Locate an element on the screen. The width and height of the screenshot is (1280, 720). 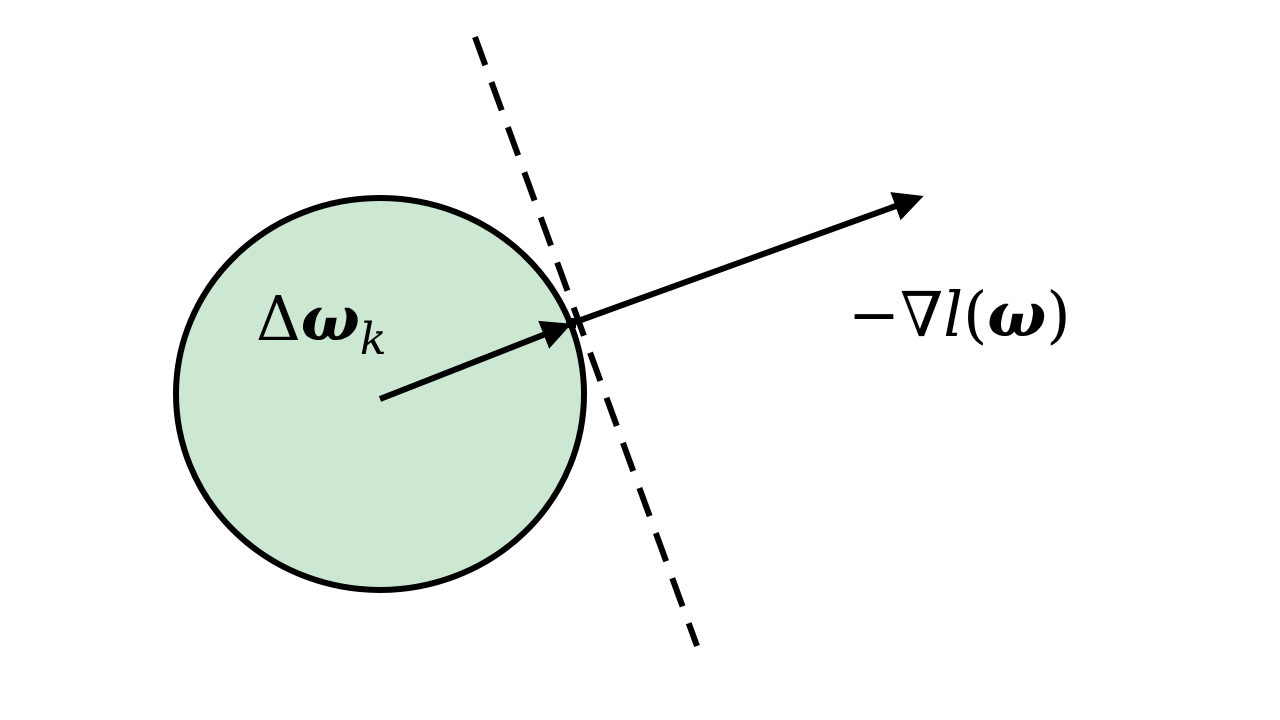
gradient-label-minus: − is located at coordinates (874, 314).